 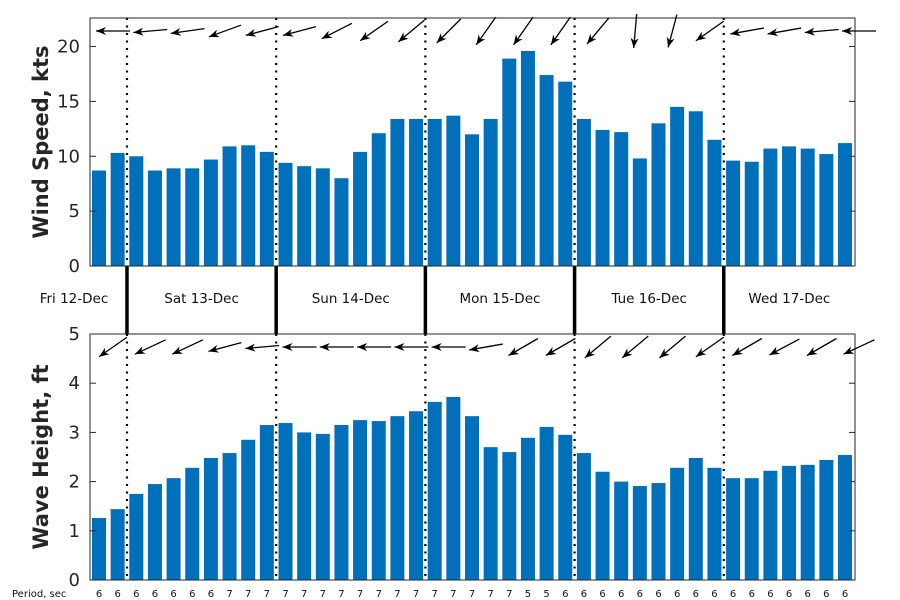 I want to click on day-label: Wed 17-Dec, so click(x=789, y=299).